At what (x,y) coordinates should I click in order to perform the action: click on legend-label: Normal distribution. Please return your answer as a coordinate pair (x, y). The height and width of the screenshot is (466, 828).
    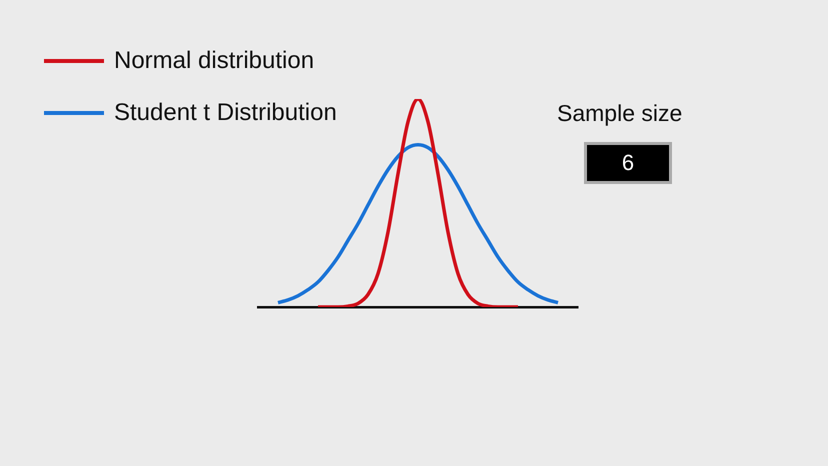
    Looking at the image, I should click on (214, 61).